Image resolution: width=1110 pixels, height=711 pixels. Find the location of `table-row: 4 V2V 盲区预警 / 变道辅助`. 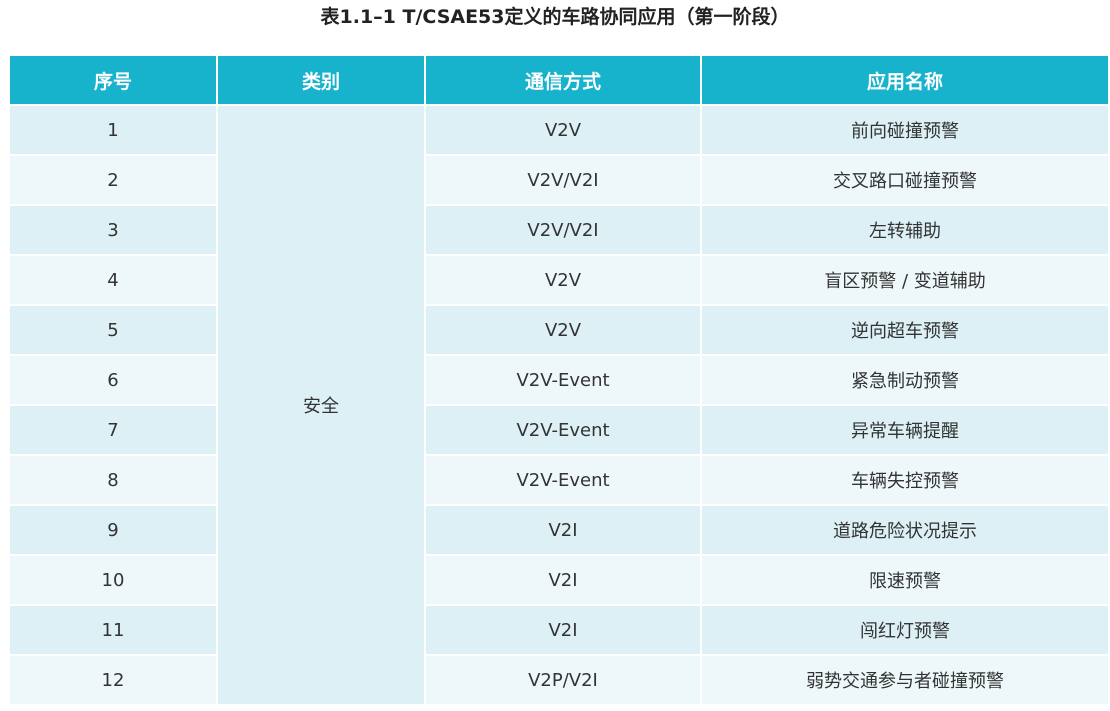

table-row: 4 V2V 盲区预警 / 变道辅助 is located at coordinates (559, 280).